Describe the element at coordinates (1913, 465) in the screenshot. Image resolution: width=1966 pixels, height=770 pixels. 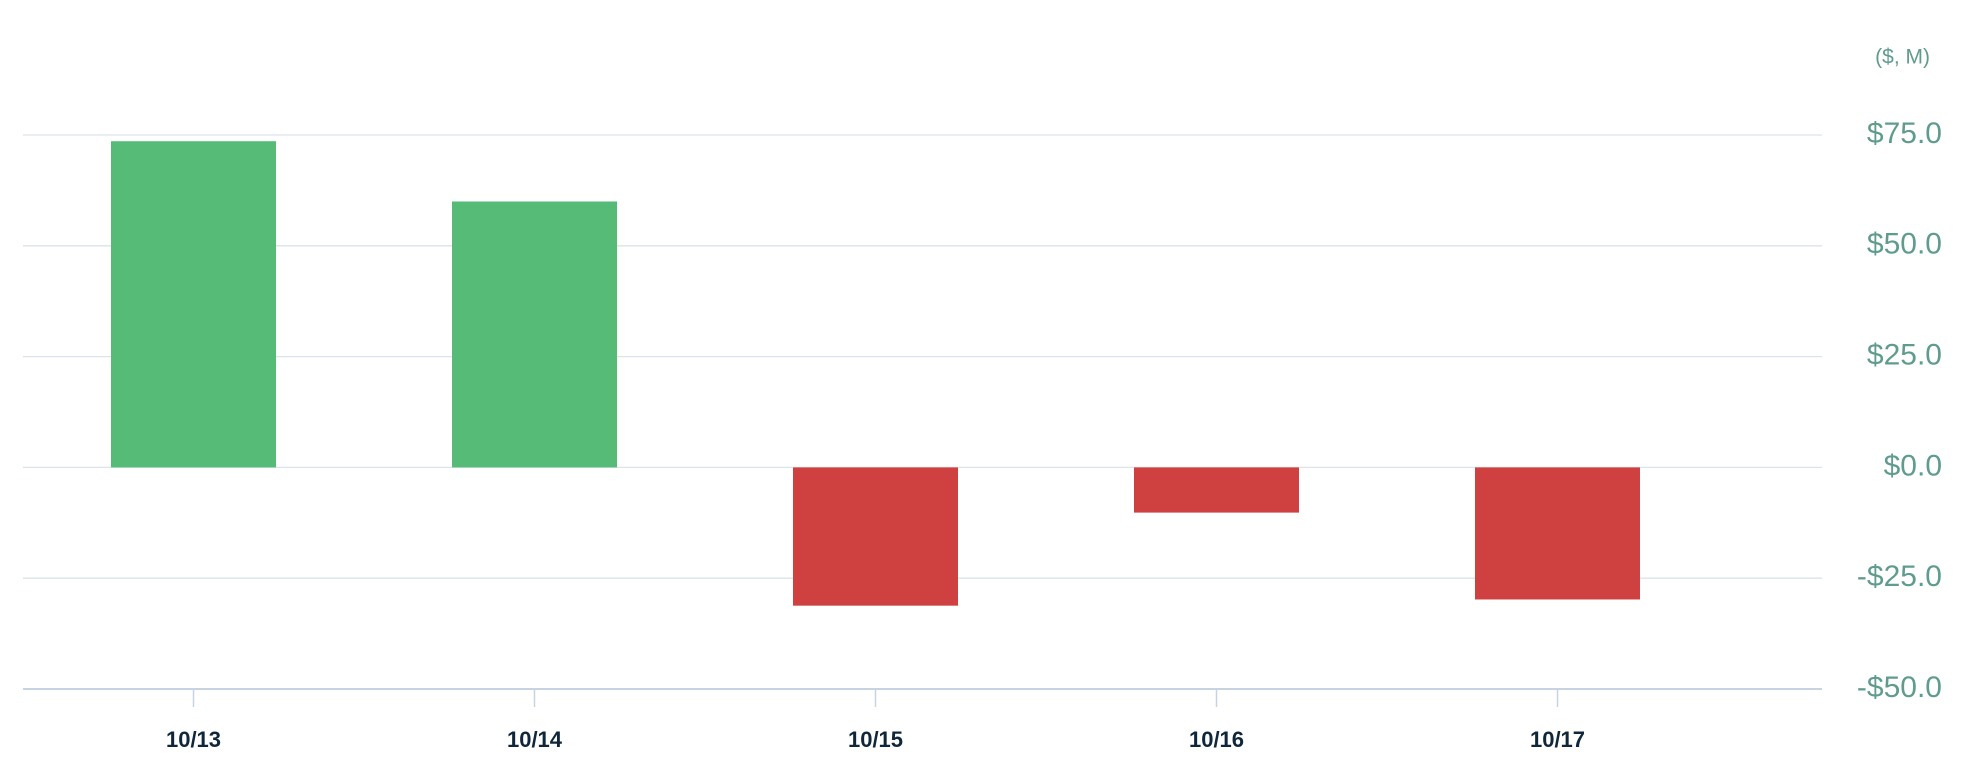
I see `y-tick-label: $0.0` at that location.